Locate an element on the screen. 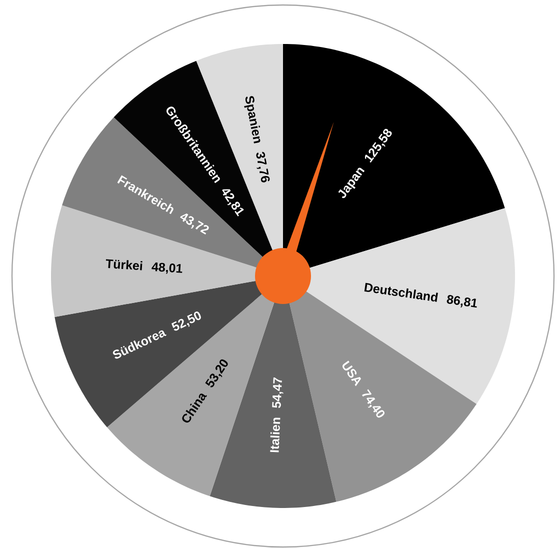 This screenshot has height=548, width=557. slice-label: Türkei is located at coordinates (124, 264).